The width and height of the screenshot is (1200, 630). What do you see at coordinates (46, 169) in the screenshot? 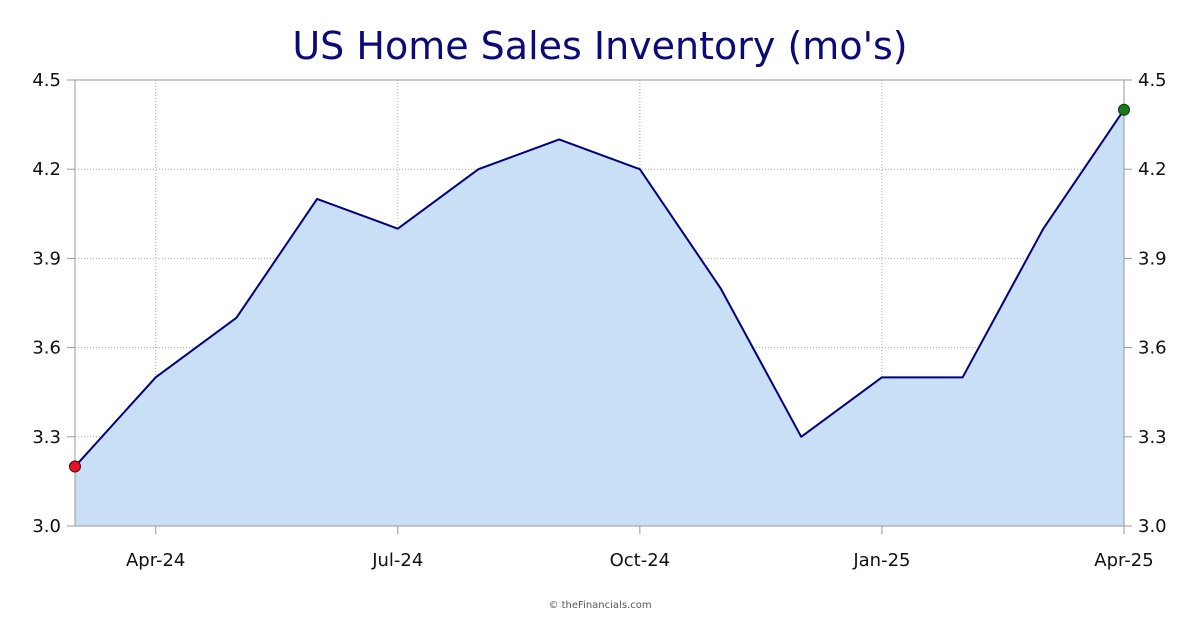
I see `y-tick-label-left: 4.2` at bounding box center [46, 169].